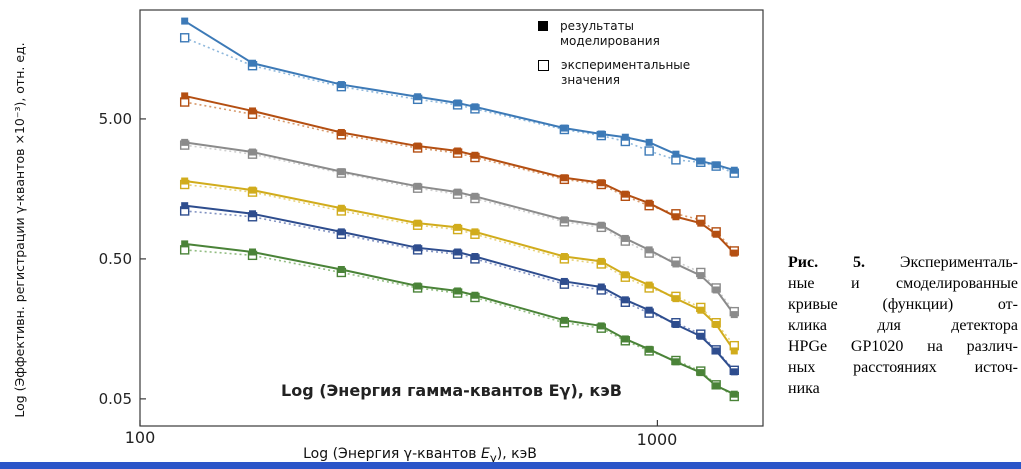 The image size is (1021, 469). What do you see at coordinates (626, 72) in the screenshot?
I see `legend-experimental-label: экспериментальные значения` at bounding box center [626, 72].